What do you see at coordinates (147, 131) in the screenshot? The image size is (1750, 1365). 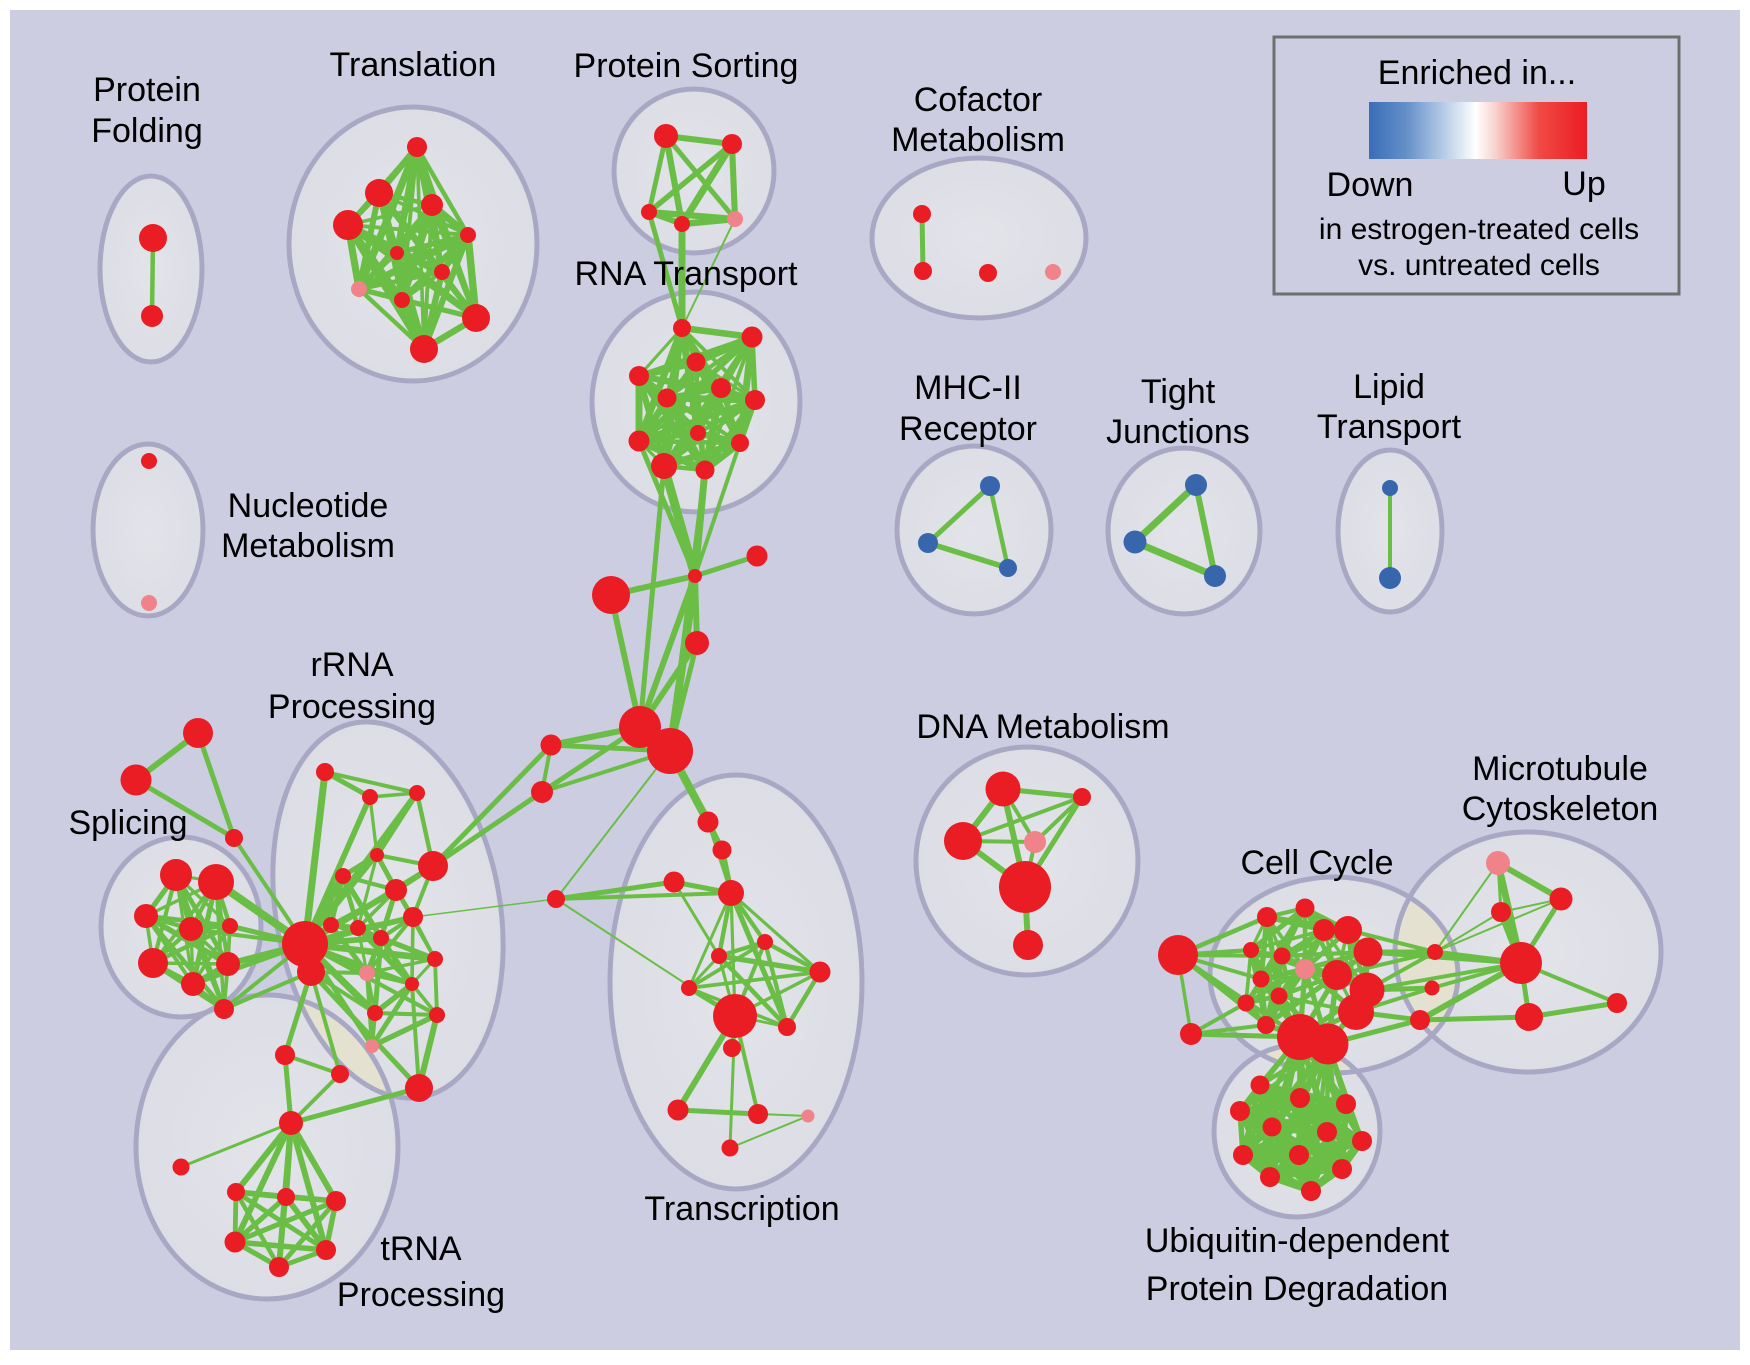 I see `svg-text: Folding` at bounding box center [147, 131].